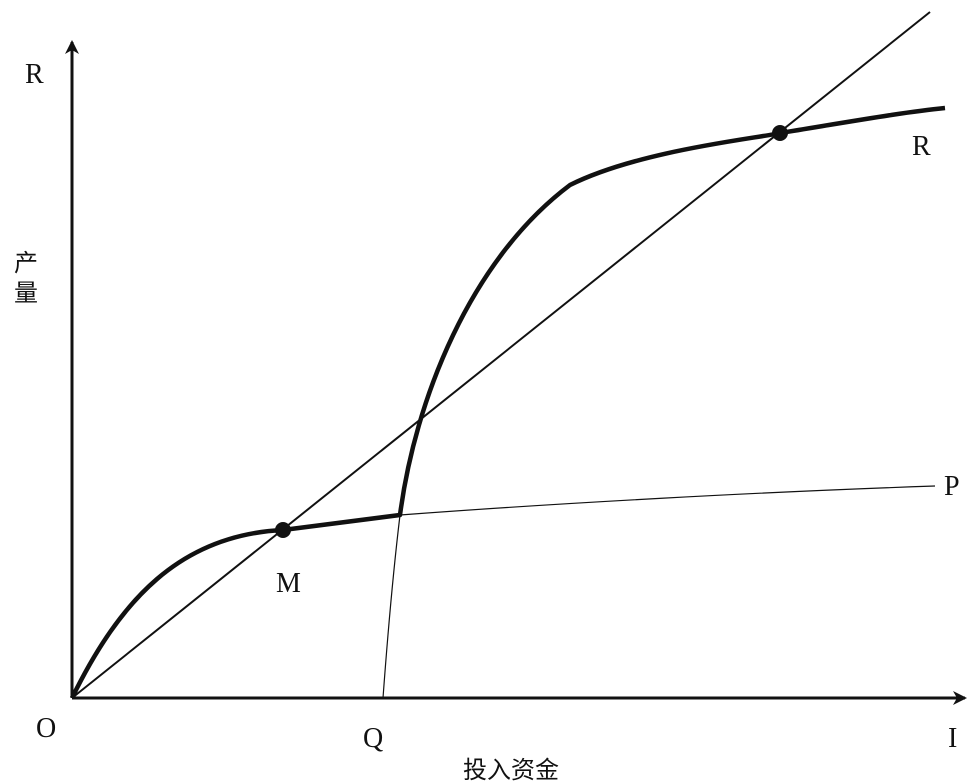 This screenshot has width=972, height=784. Describe the element at coordinates (34, 74) in the screenshot. I see `y-axis-label: R` at that location.